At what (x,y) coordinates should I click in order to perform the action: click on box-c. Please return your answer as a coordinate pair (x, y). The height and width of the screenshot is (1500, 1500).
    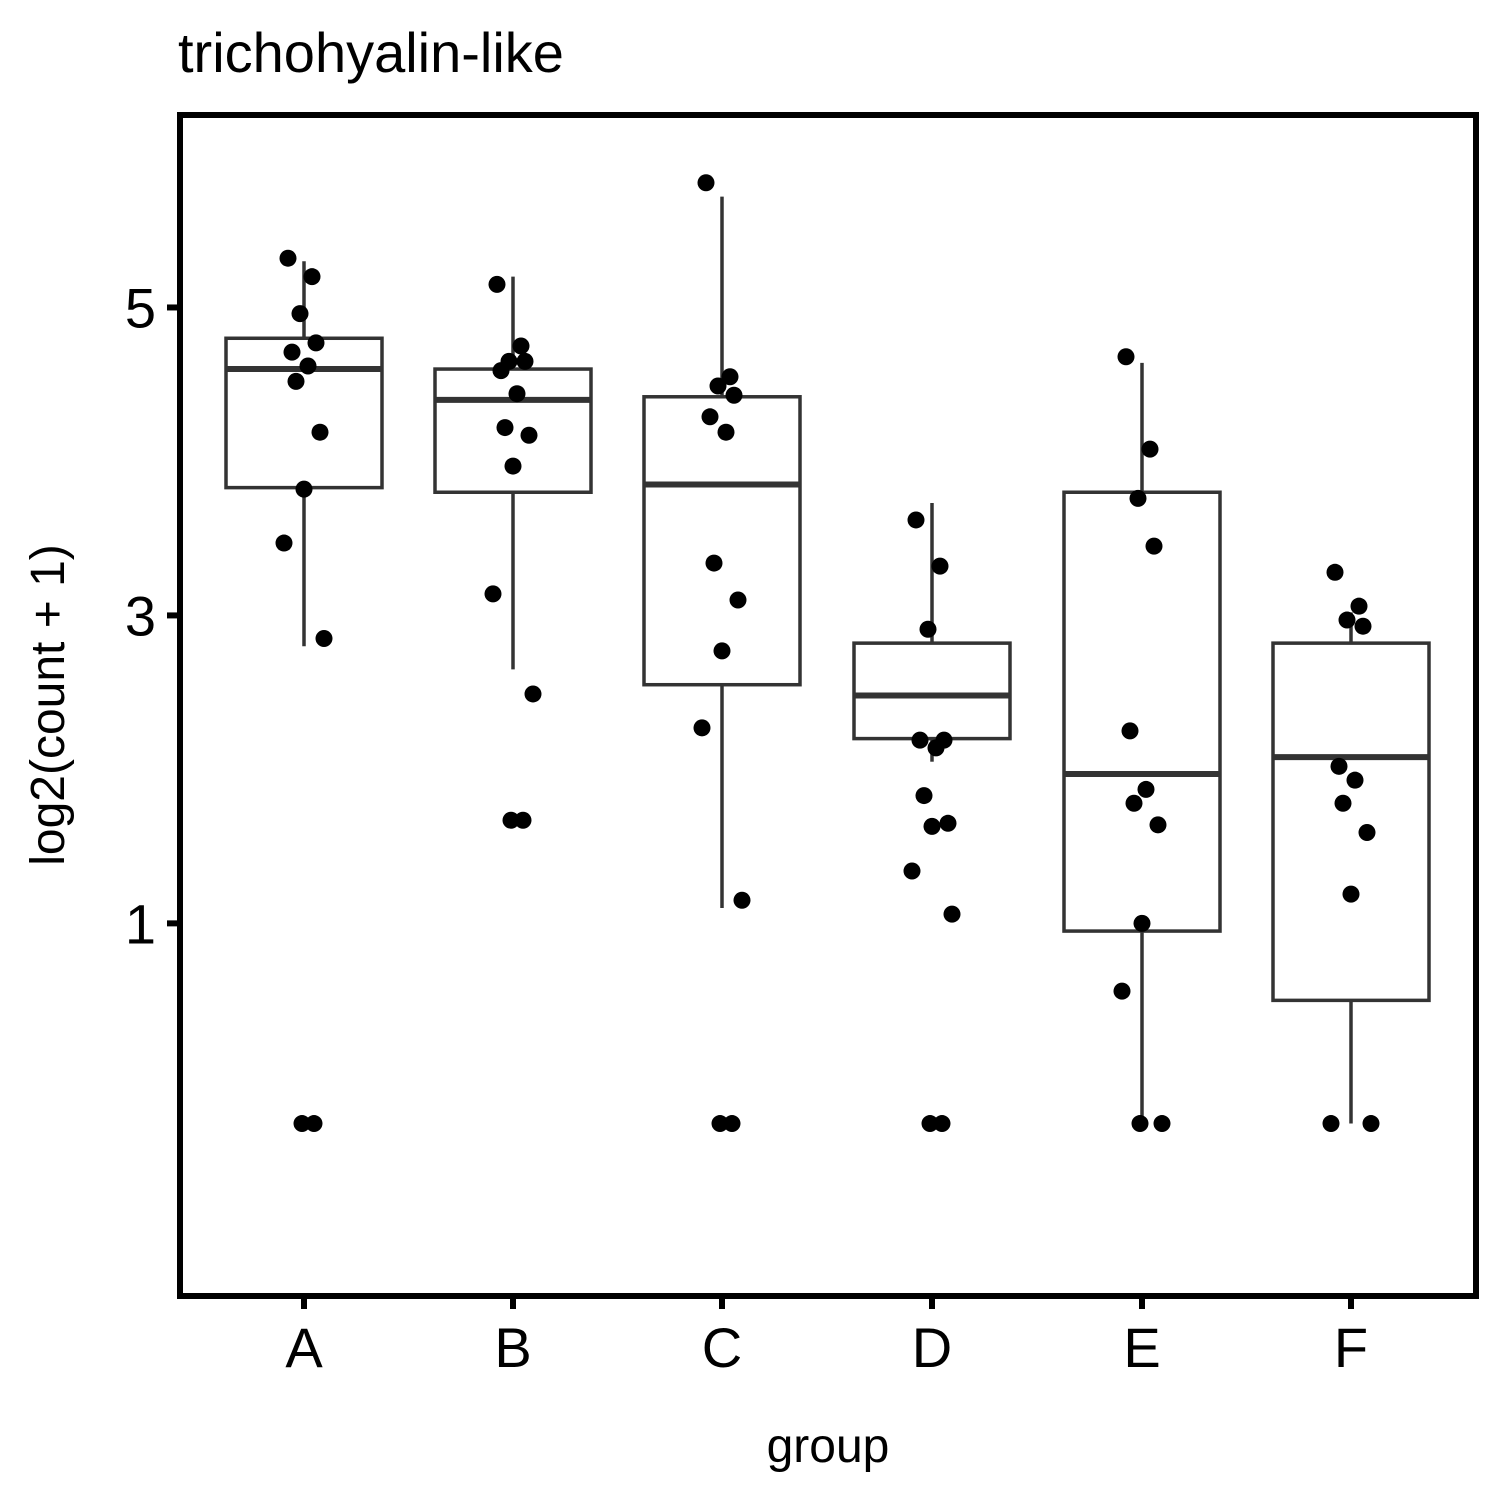
    Looking at the image, I should click on (722, 552).